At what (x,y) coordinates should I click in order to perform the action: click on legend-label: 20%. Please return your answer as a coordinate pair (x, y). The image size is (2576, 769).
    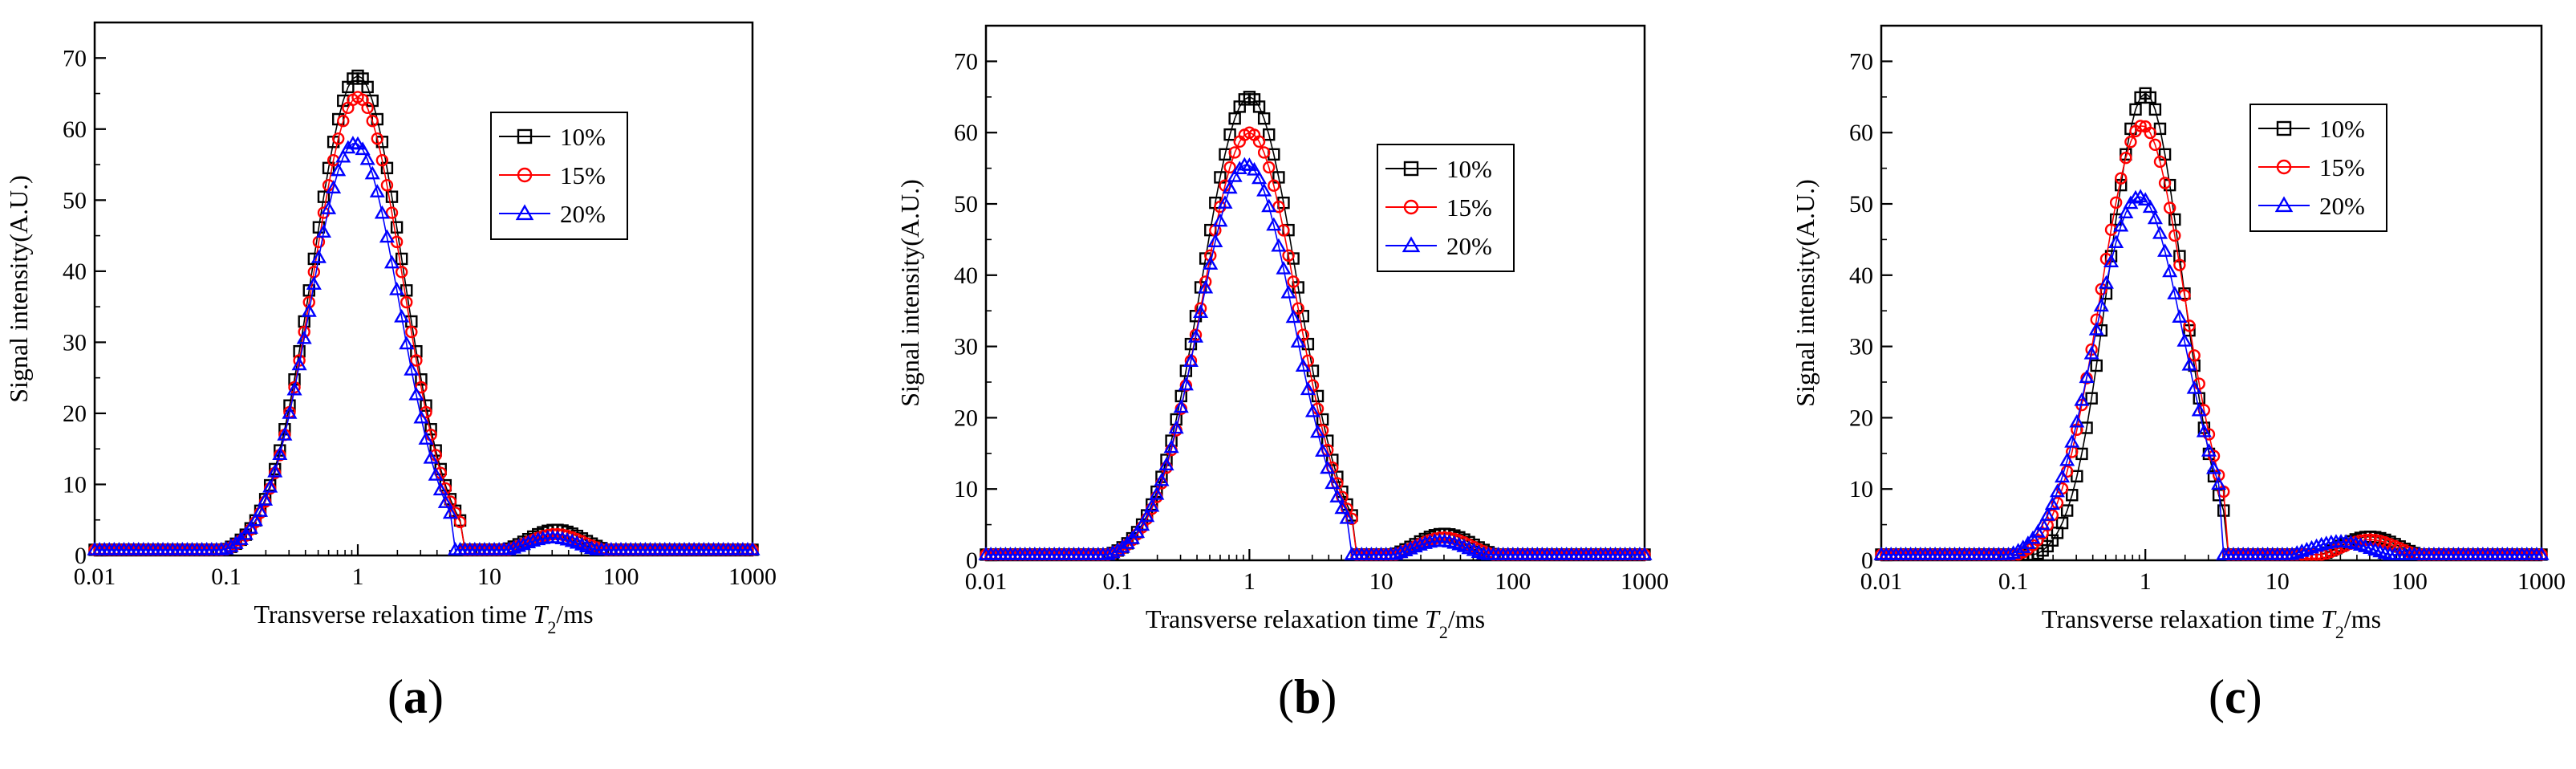
    Looking at the image, I should click on (583, 214).